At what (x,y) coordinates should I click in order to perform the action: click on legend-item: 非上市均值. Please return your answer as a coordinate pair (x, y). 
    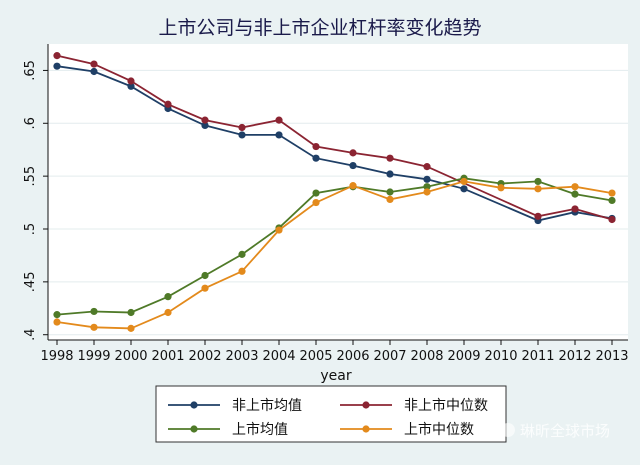
    Looking at the image, I should click on (235, 405).